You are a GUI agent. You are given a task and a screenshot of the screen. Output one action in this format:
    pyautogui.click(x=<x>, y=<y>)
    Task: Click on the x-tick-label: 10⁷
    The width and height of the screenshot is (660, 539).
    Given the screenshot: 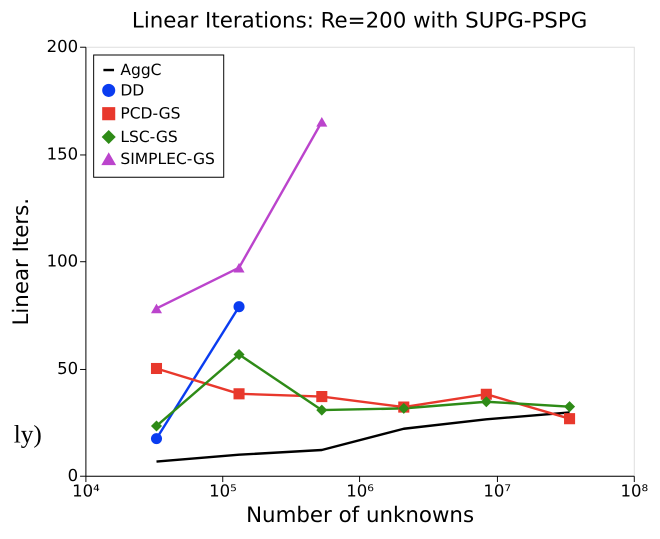 What is the action you would take?
    pyautogui.click(x=497, y=491)
    